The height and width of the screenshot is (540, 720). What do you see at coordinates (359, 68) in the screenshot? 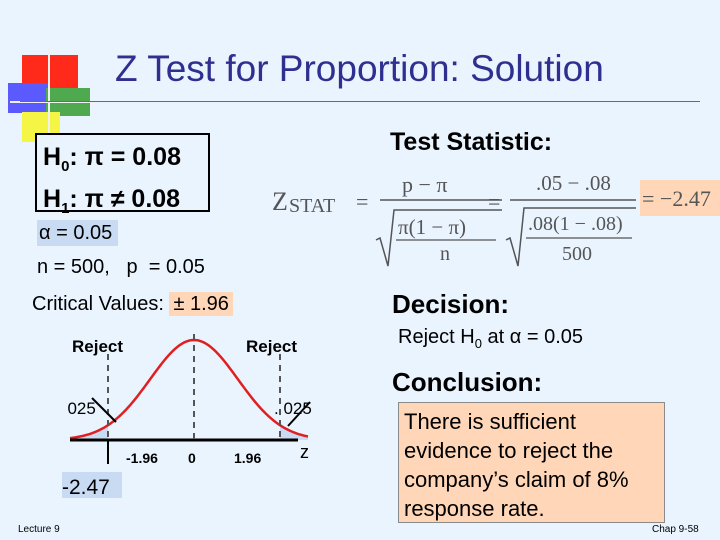
I see `slide-title: Z Test for Proportion: Solution` at bounding box center [359, 68].